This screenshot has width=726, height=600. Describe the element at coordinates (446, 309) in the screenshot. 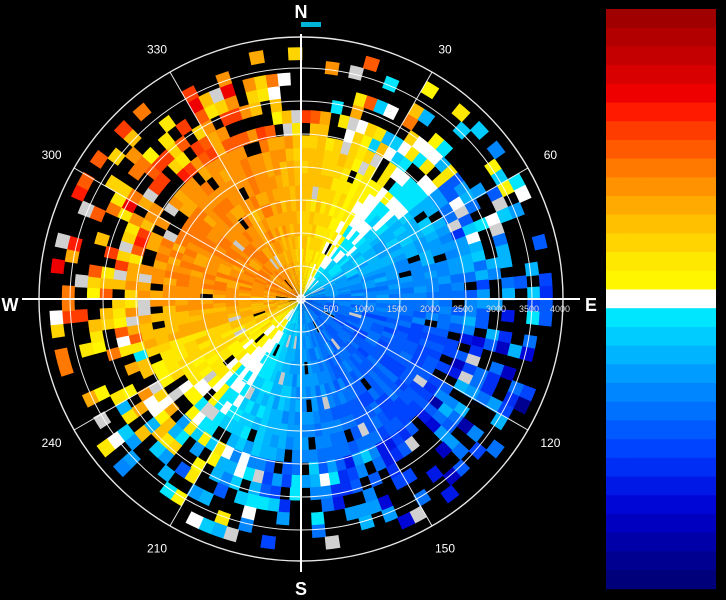

I see `range-labels: 500 1000 1500 2000 2500 3000 3500 4000` at that location.